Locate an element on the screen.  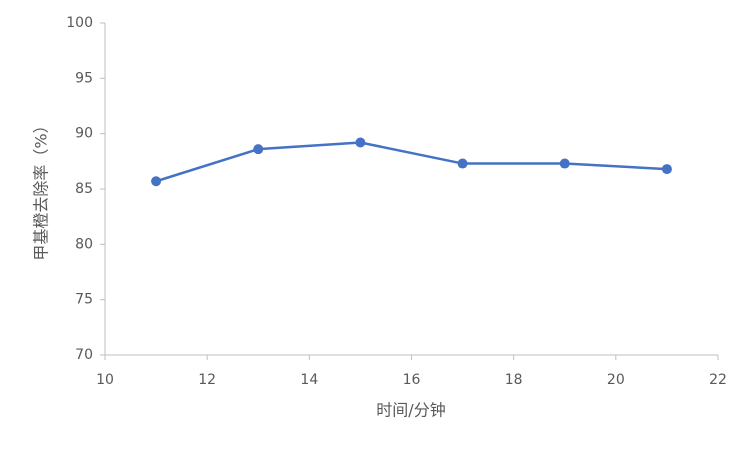
x-tick-label: 16 is located at coordinates (412, 380).